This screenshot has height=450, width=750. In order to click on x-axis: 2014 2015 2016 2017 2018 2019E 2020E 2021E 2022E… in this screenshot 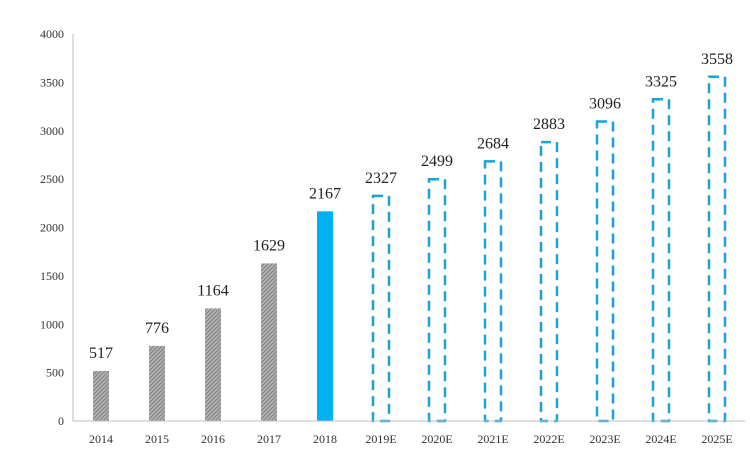, I will do `click(409, 433)`.